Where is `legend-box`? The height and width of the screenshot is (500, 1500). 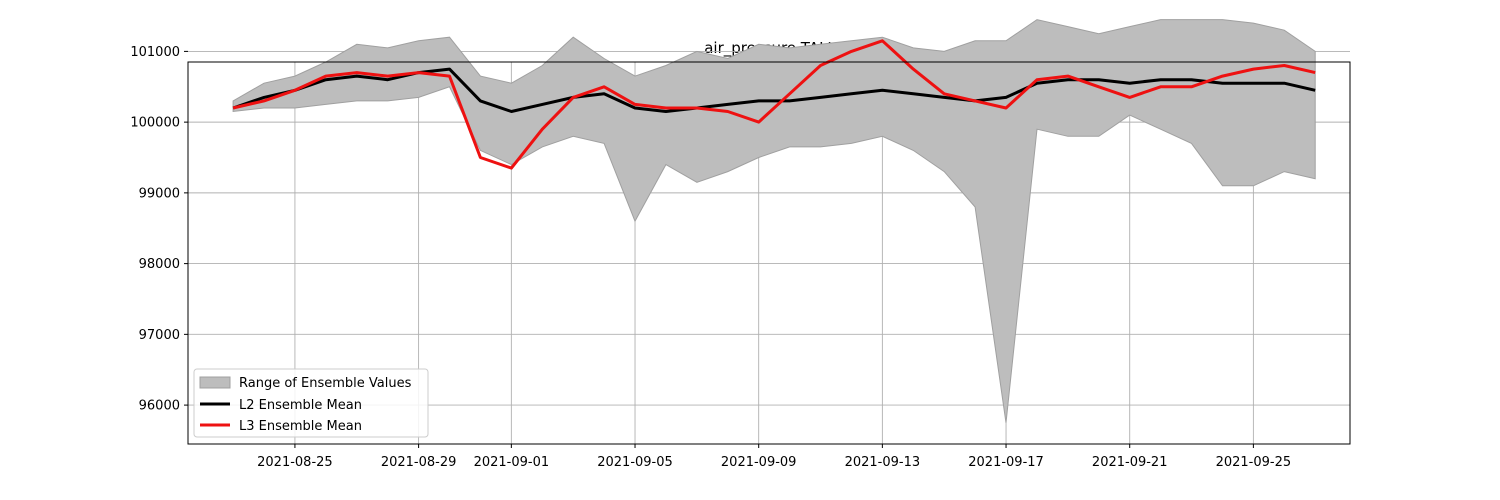
legend-box is located at coordinates (311, 403).